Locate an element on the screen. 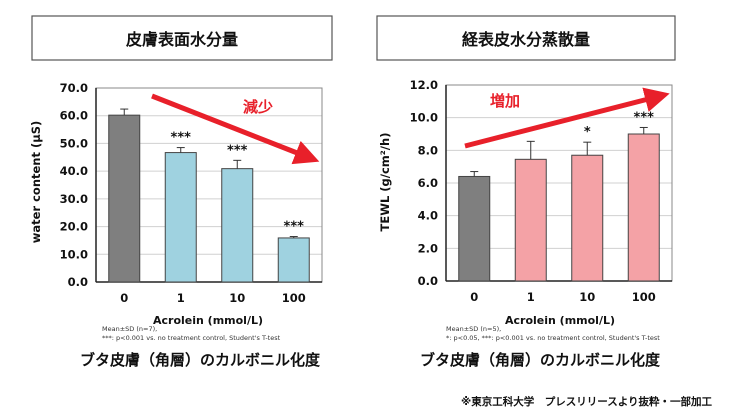 This screenshot has height=419, width=730. left-y-tick-label: 0.0 is located at coordinates (78, 282).